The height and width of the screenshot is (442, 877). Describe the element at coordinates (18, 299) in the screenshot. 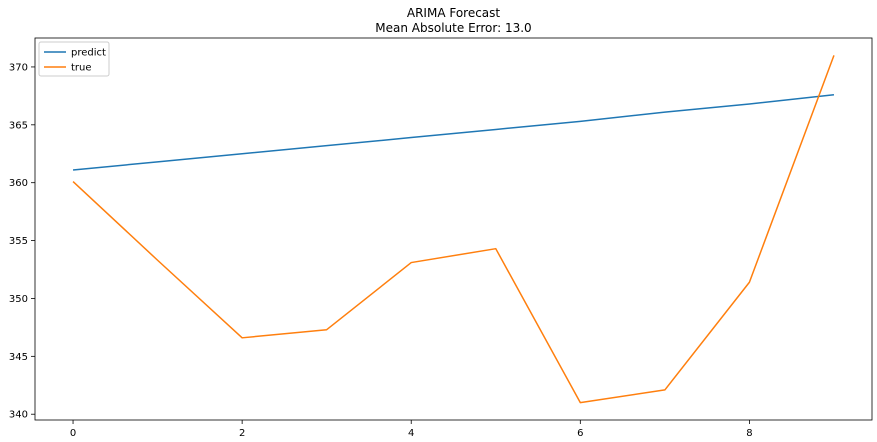

I see `y-tick-label: 350` at that location.